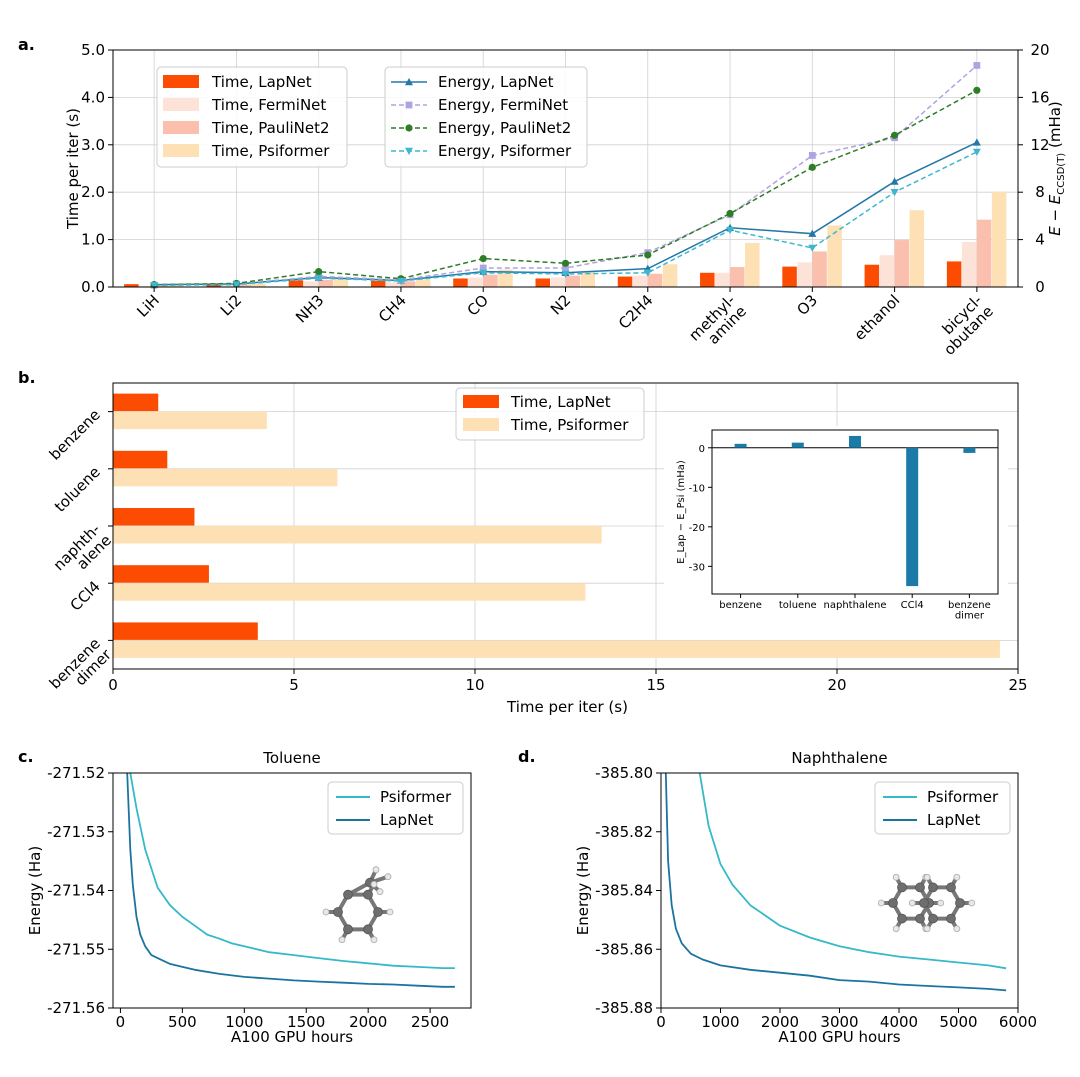 This screenshot has width=1080, height=1077. I want to click on y2-tick-label: 0, so click(1040, 287).